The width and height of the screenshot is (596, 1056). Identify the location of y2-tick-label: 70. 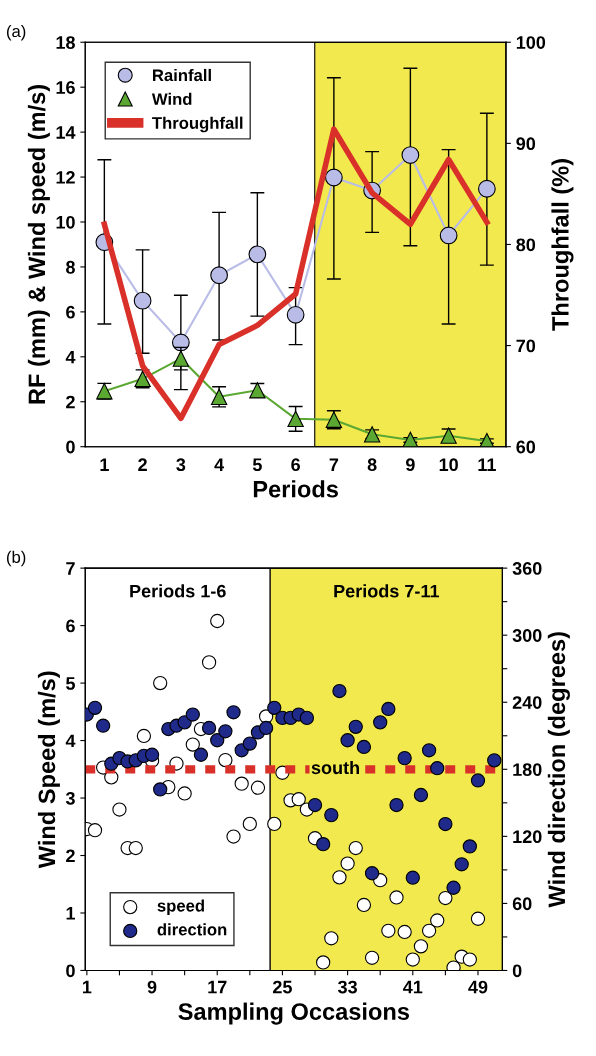
(526, 346).